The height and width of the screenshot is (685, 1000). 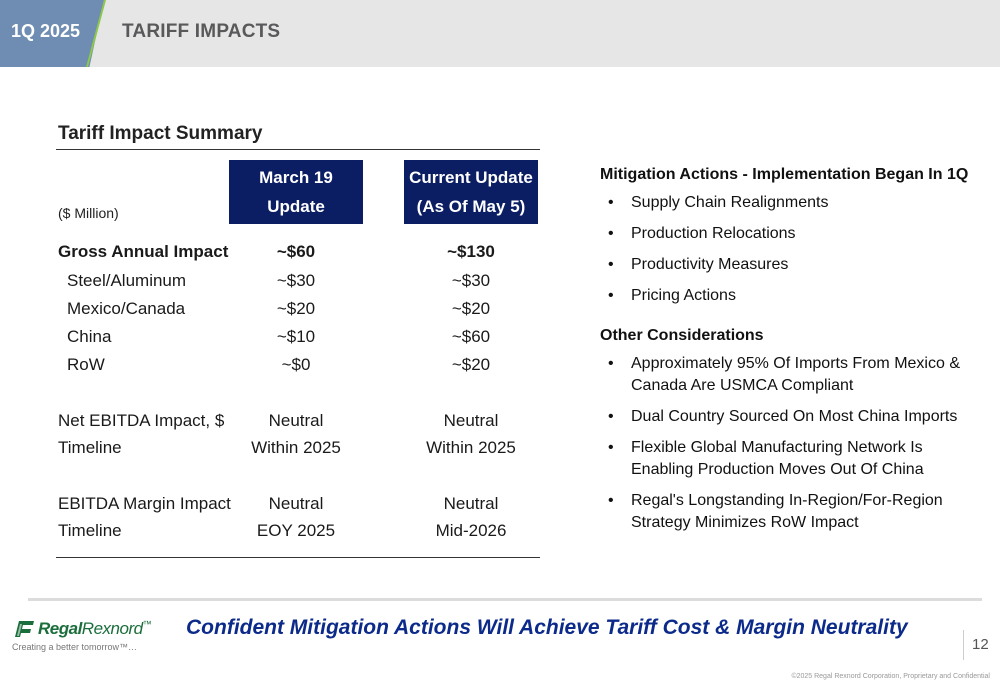 What do you see at coordinates (112, 628) in the screenshot?
I see `logo-word-rexnord: Rexnord` at bounding box center [112, 628].